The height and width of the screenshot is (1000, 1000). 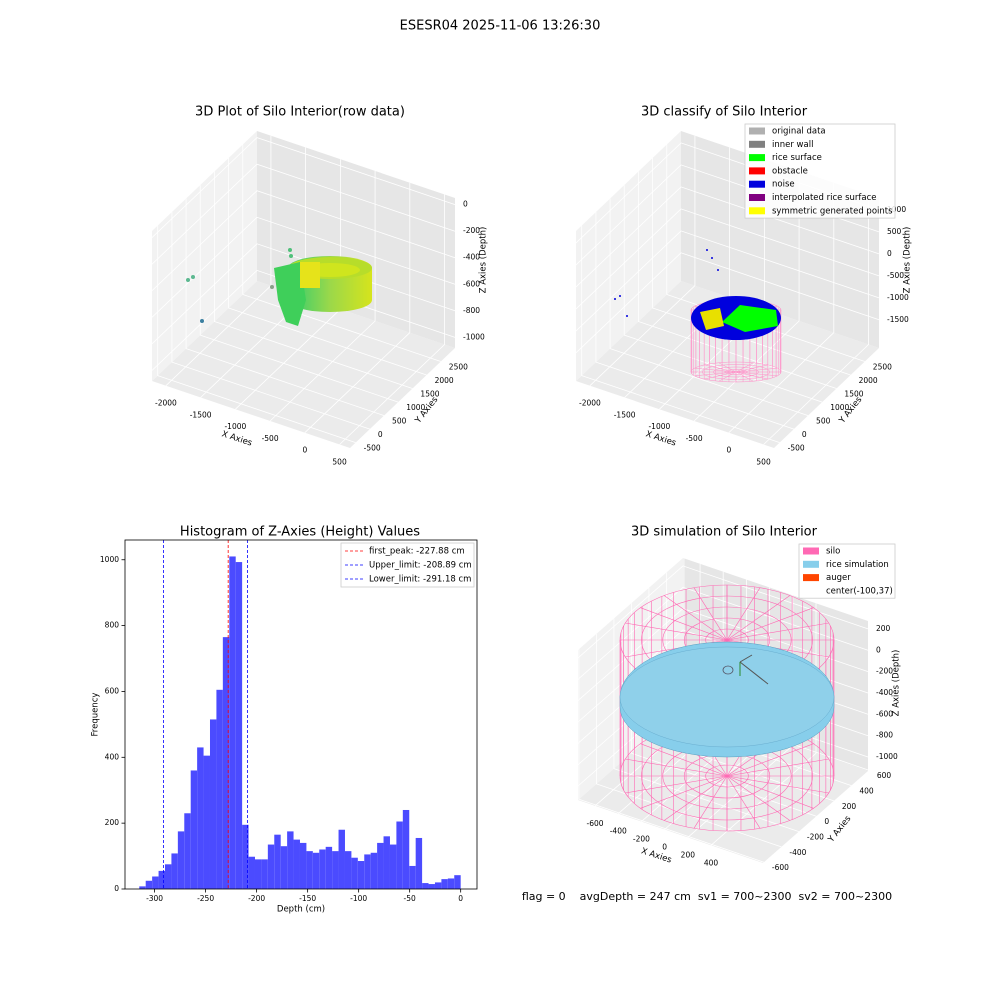 What do you see at coordinates (898, 319) in the screenshot?
I see `z-tick-label: -1500` at bounding box center [898, 319].